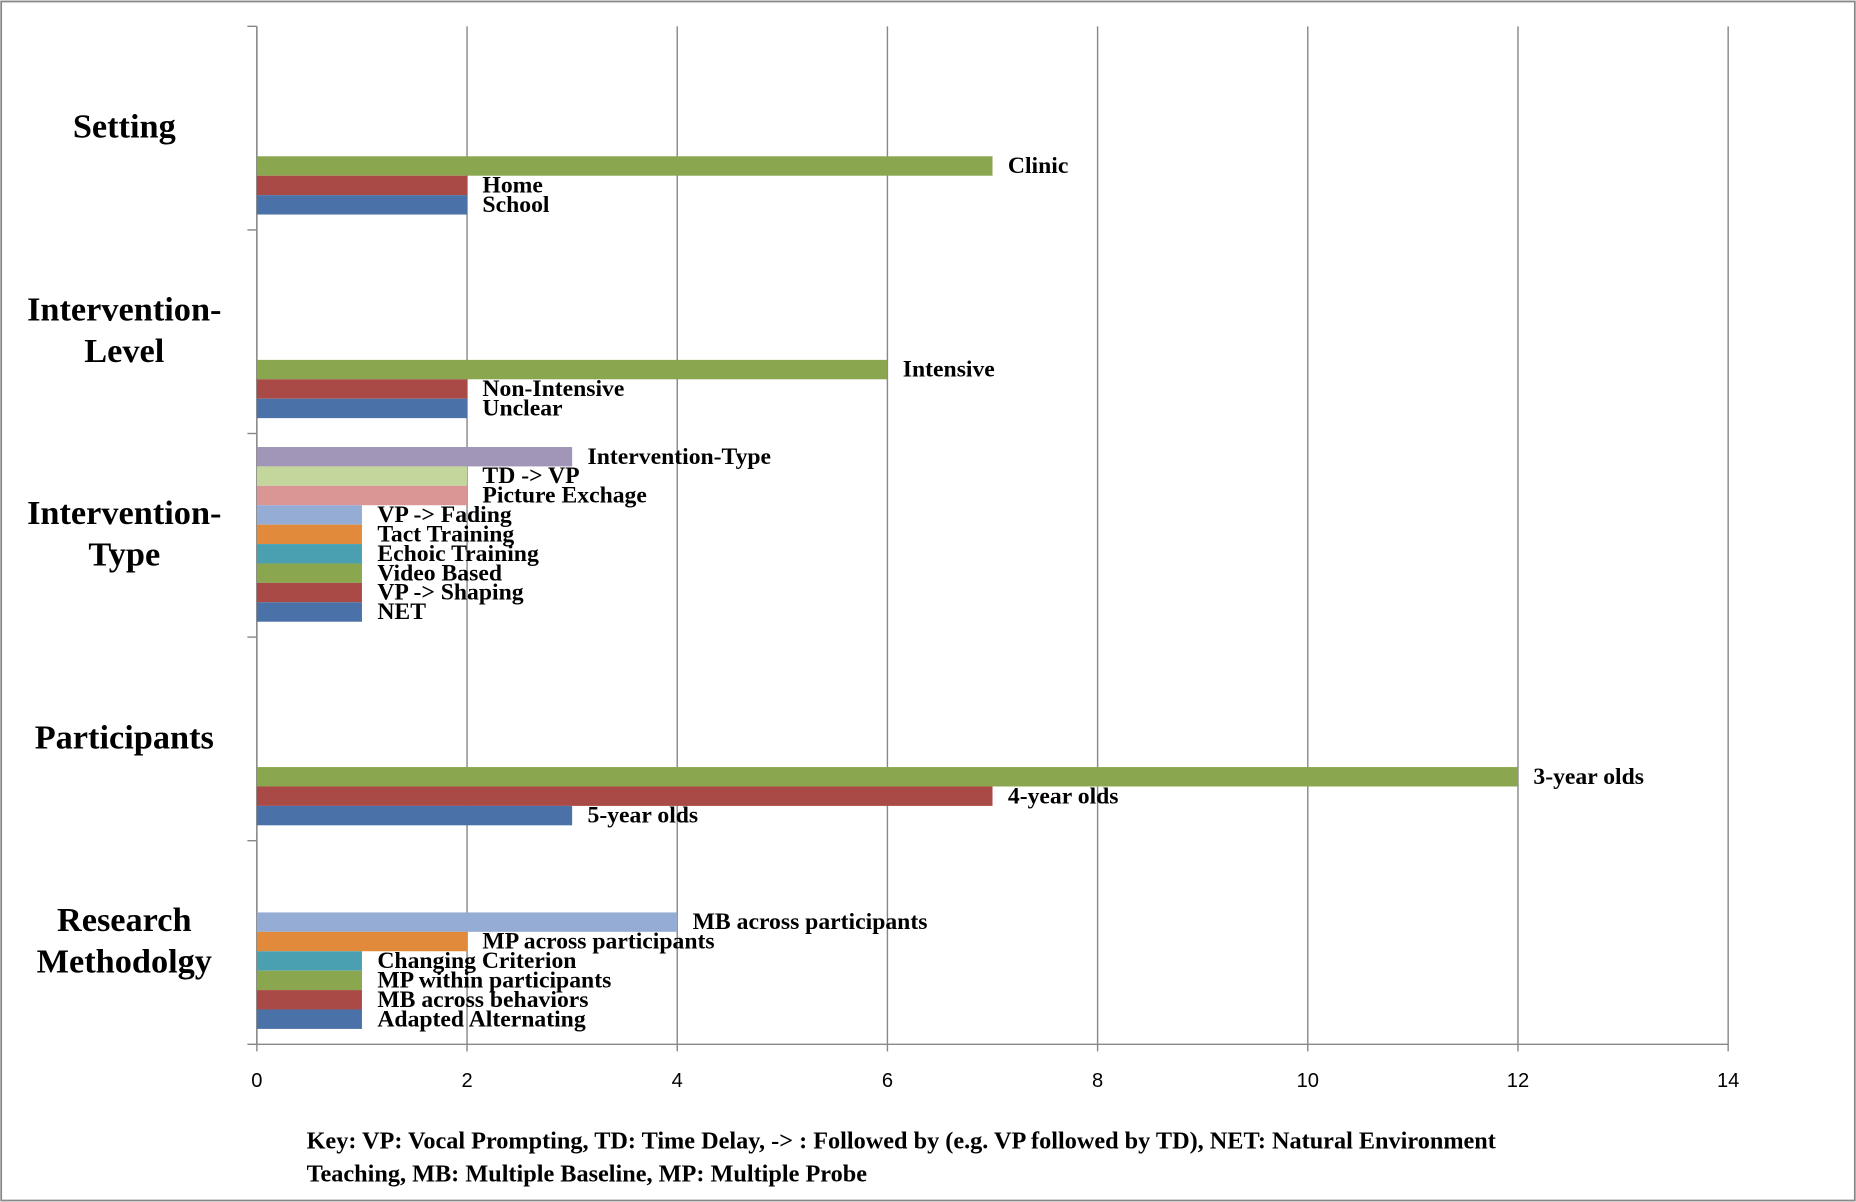  Describe the element at coordinates (1728, 1081) in the screenshot. I see `x-tick-label: 14` at that location.